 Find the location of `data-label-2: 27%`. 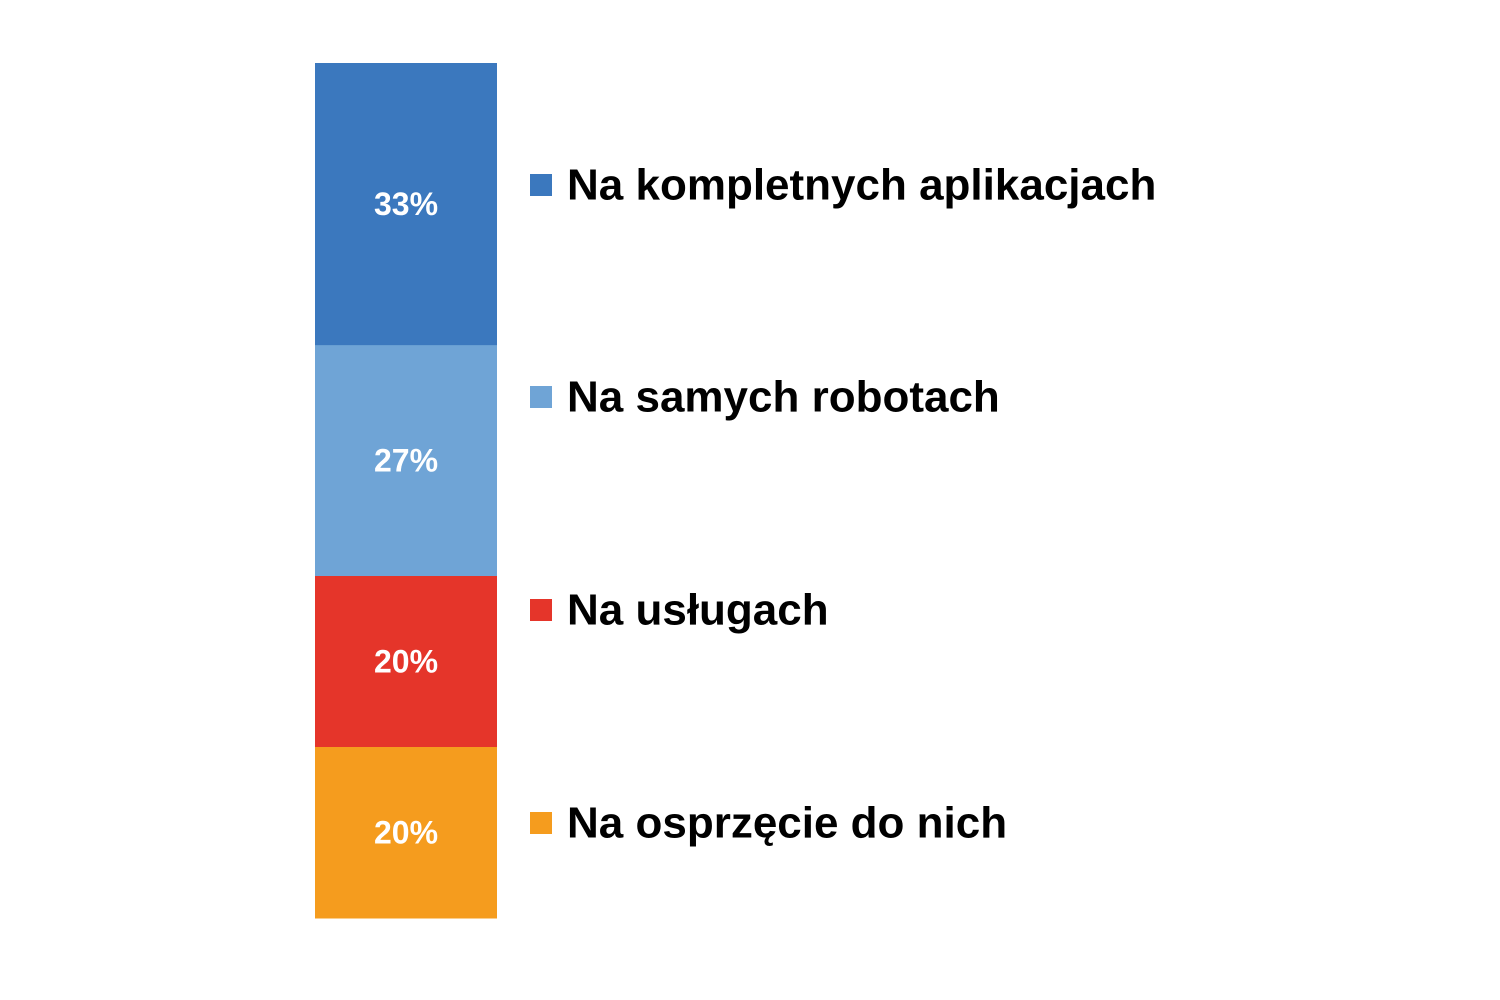

data-label-2: 27% is located at coordinates (406, 461).